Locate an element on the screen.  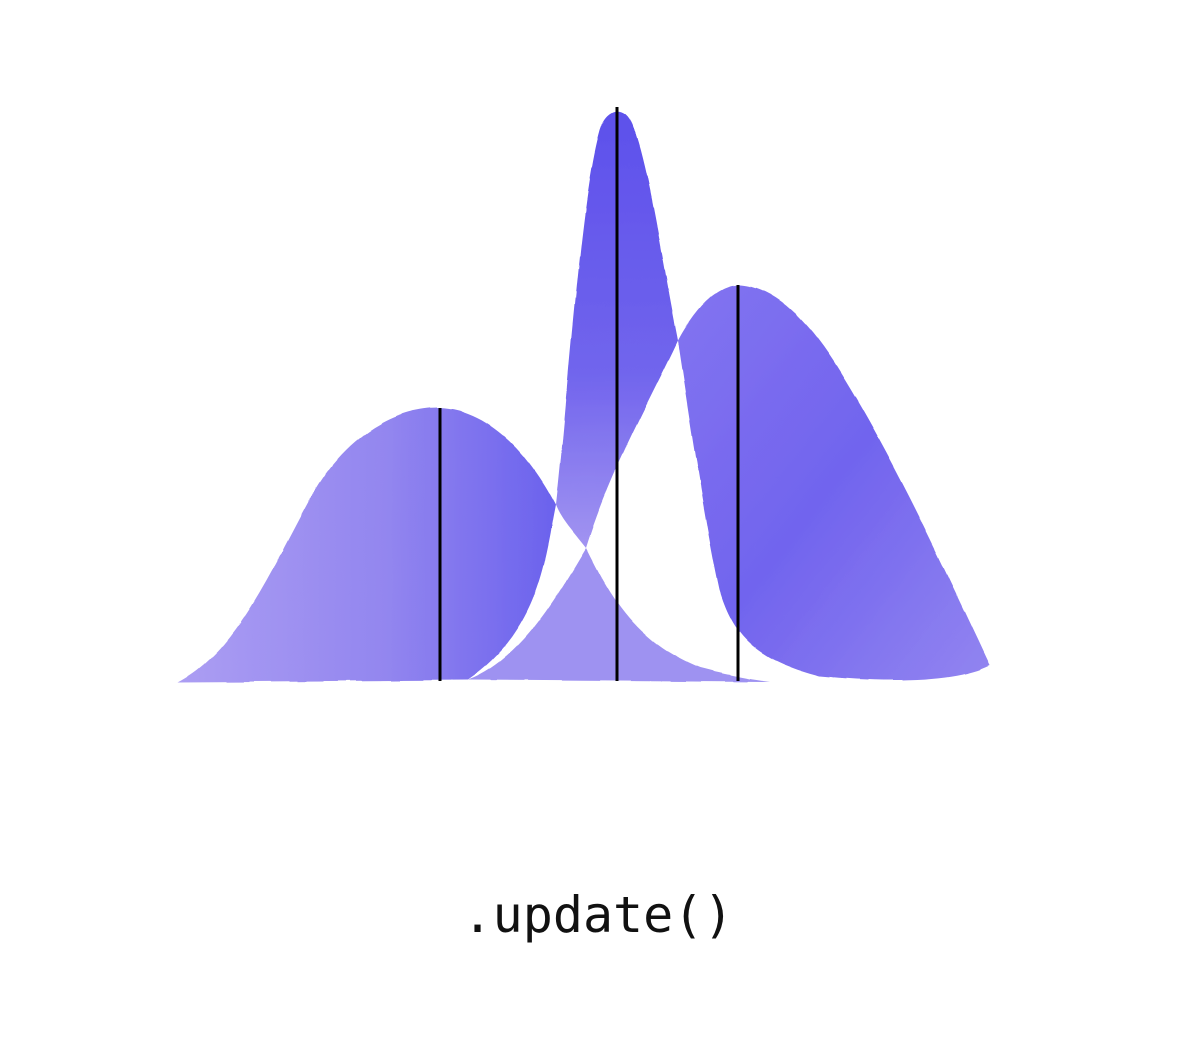
likelihood-tail-shape is located at coordinates (619, 615).